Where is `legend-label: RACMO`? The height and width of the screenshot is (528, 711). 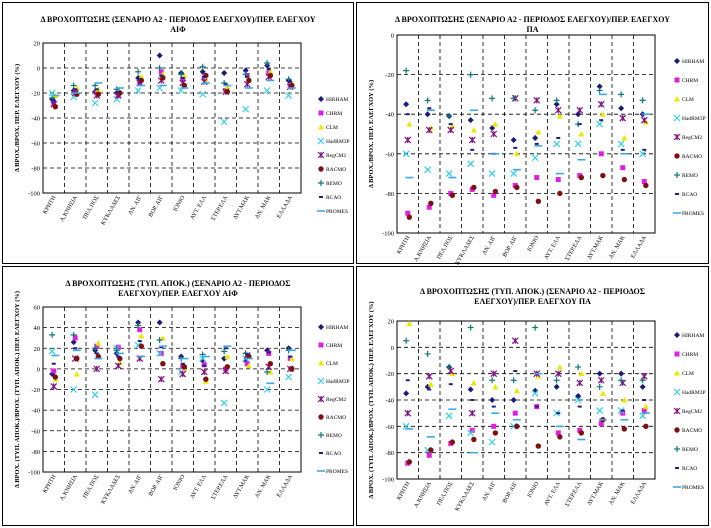 legend-label: RACMO is located at coordinates (692, 431).